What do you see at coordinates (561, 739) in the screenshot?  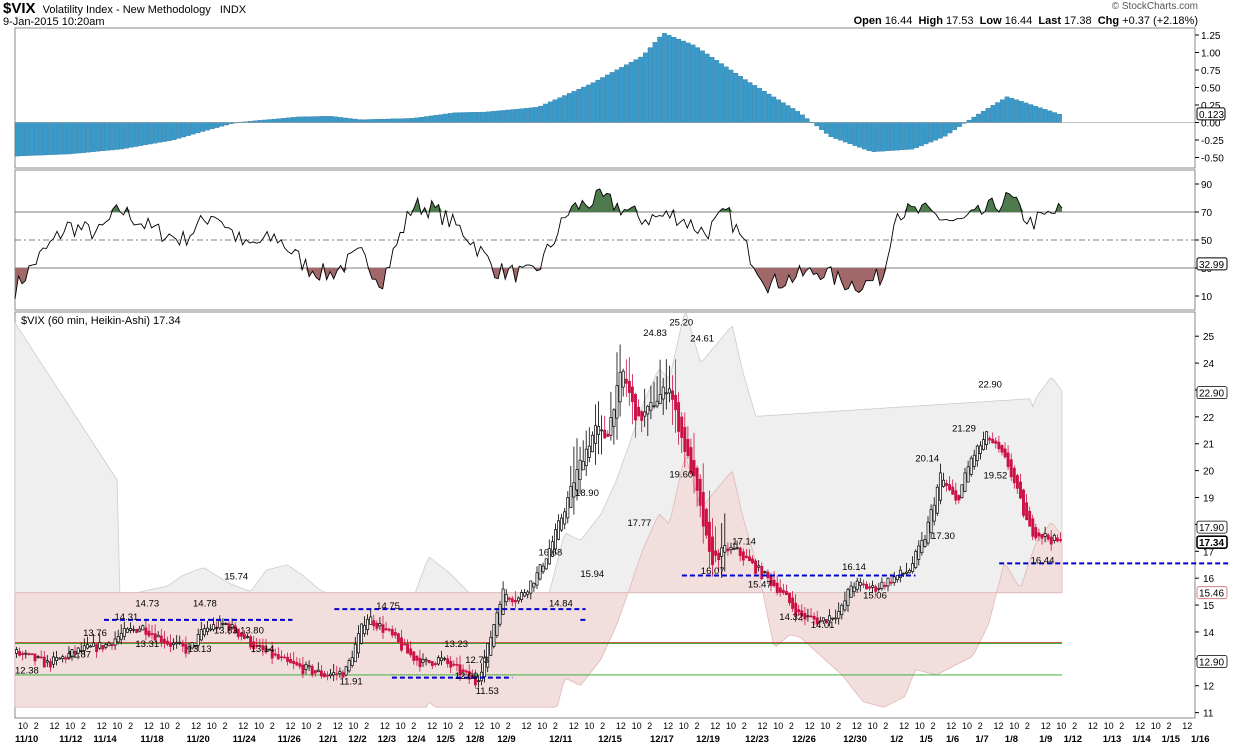 I see `x-date-label: 12/11` at bounding box center [561, 739].